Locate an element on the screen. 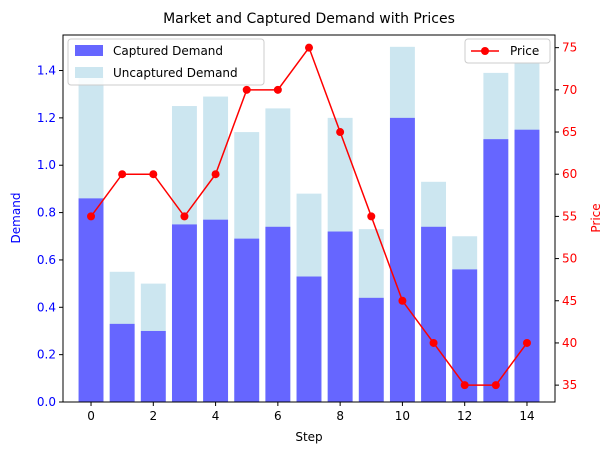  y-left-tick-label-0.6: 0.6 is located at coordinates (46, 260).